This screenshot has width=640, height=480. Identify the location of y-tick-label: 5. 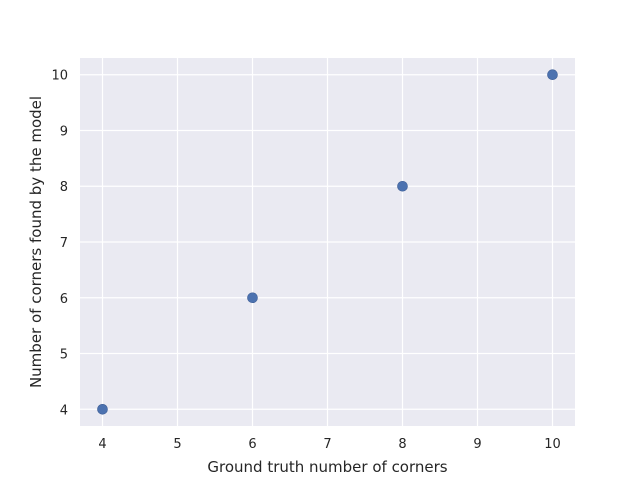
(64, 355).